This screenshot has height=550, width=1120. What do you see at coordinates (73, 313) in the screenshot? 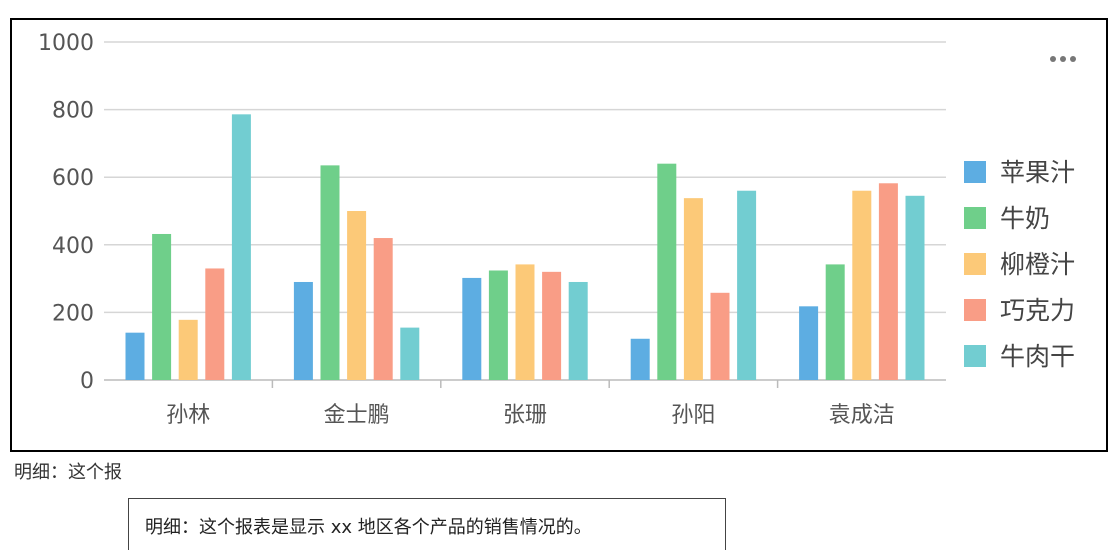
I see `y-tick-label: 200` at bounding box center [73, 313].